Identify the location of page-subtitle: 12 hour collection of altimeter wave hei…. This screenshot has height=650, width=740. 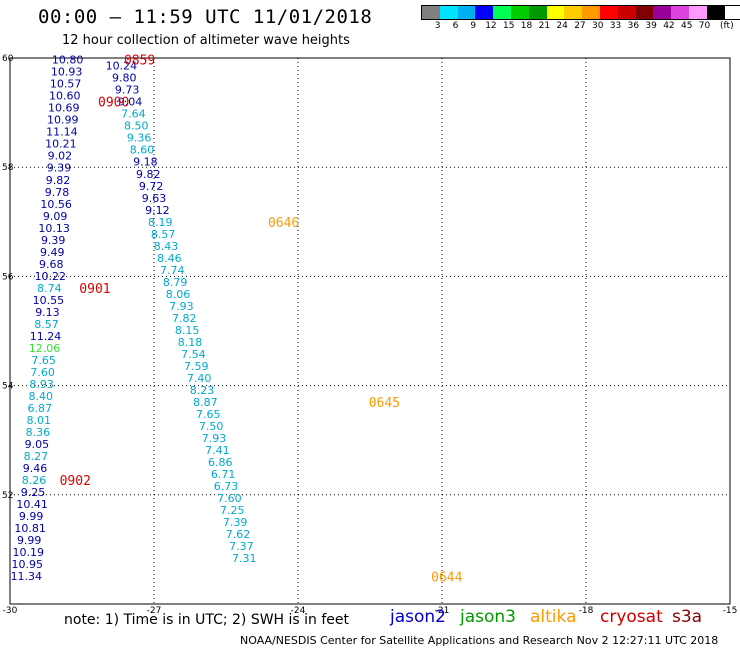
(206, 40).